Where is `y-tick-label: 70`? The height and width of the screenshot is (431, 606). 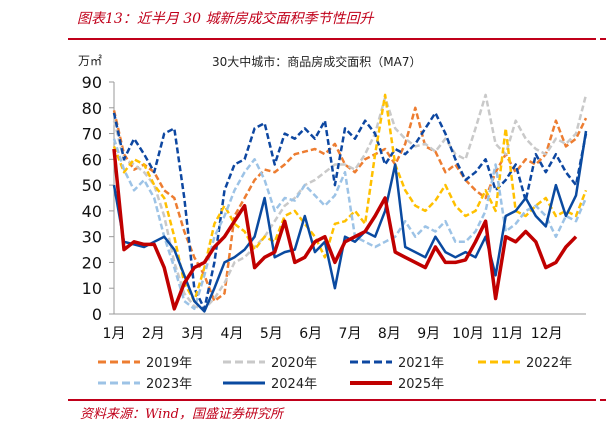
y-tick-label: 70 is located at coordinates (92, 134).